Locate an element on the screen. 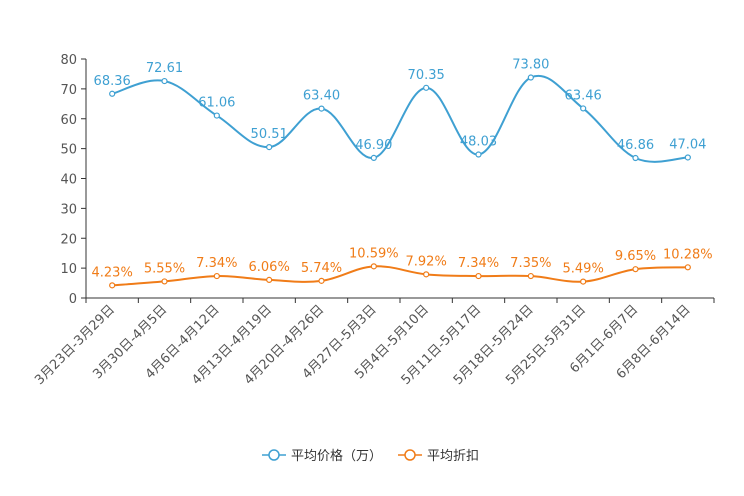  data-label: 70.35 is located at coordinates (426, 75).